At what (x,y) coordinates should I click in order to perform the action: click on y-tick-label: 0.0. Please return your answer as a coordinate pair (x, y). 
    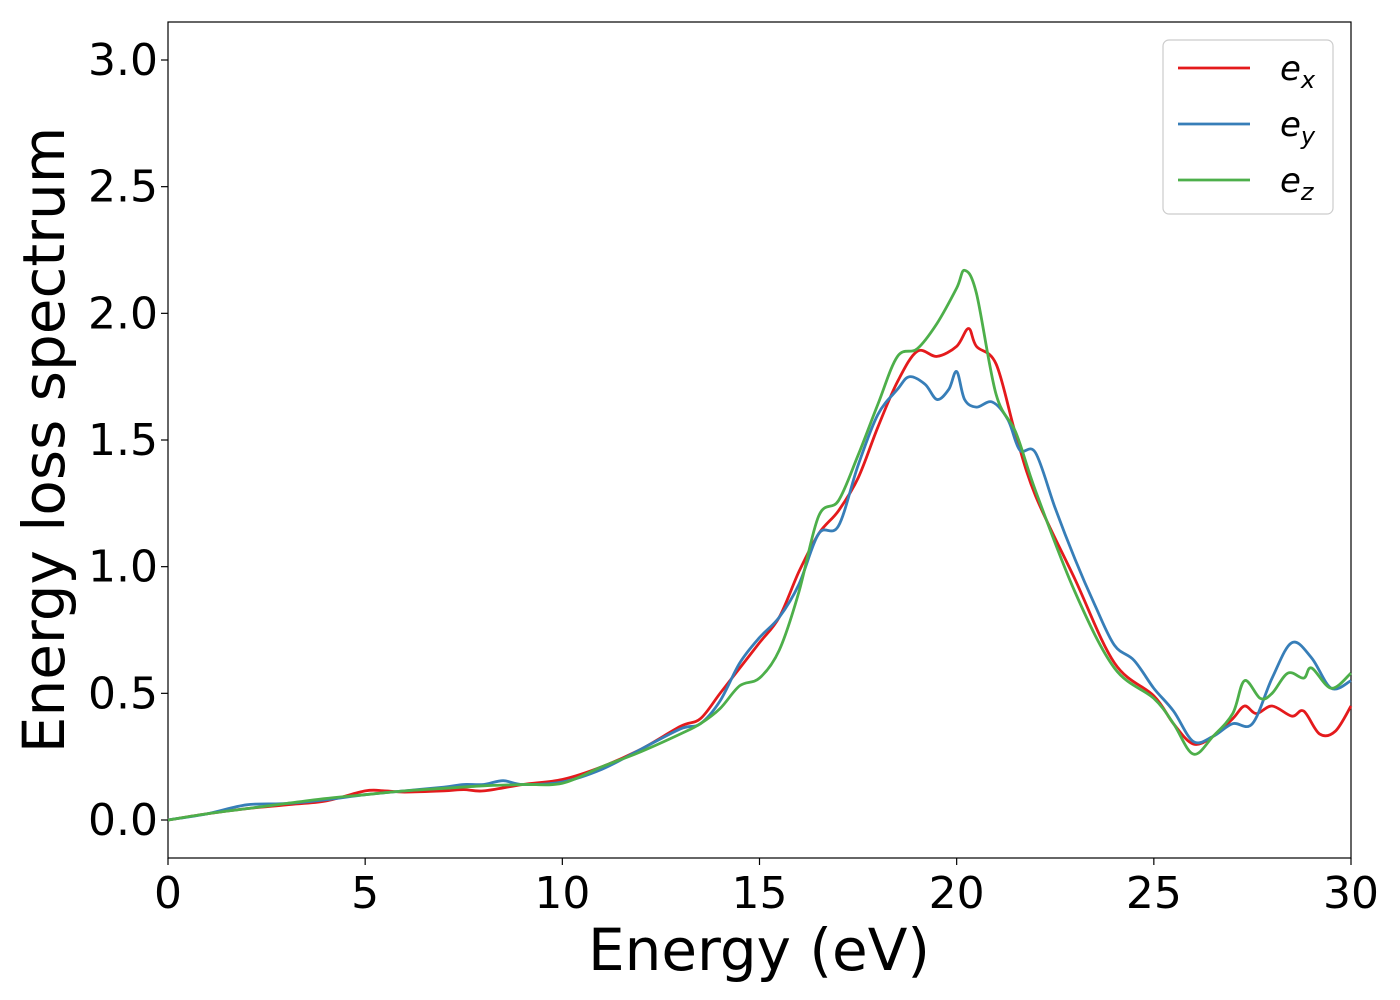
    Looking at the image, I should click on (123, 820).